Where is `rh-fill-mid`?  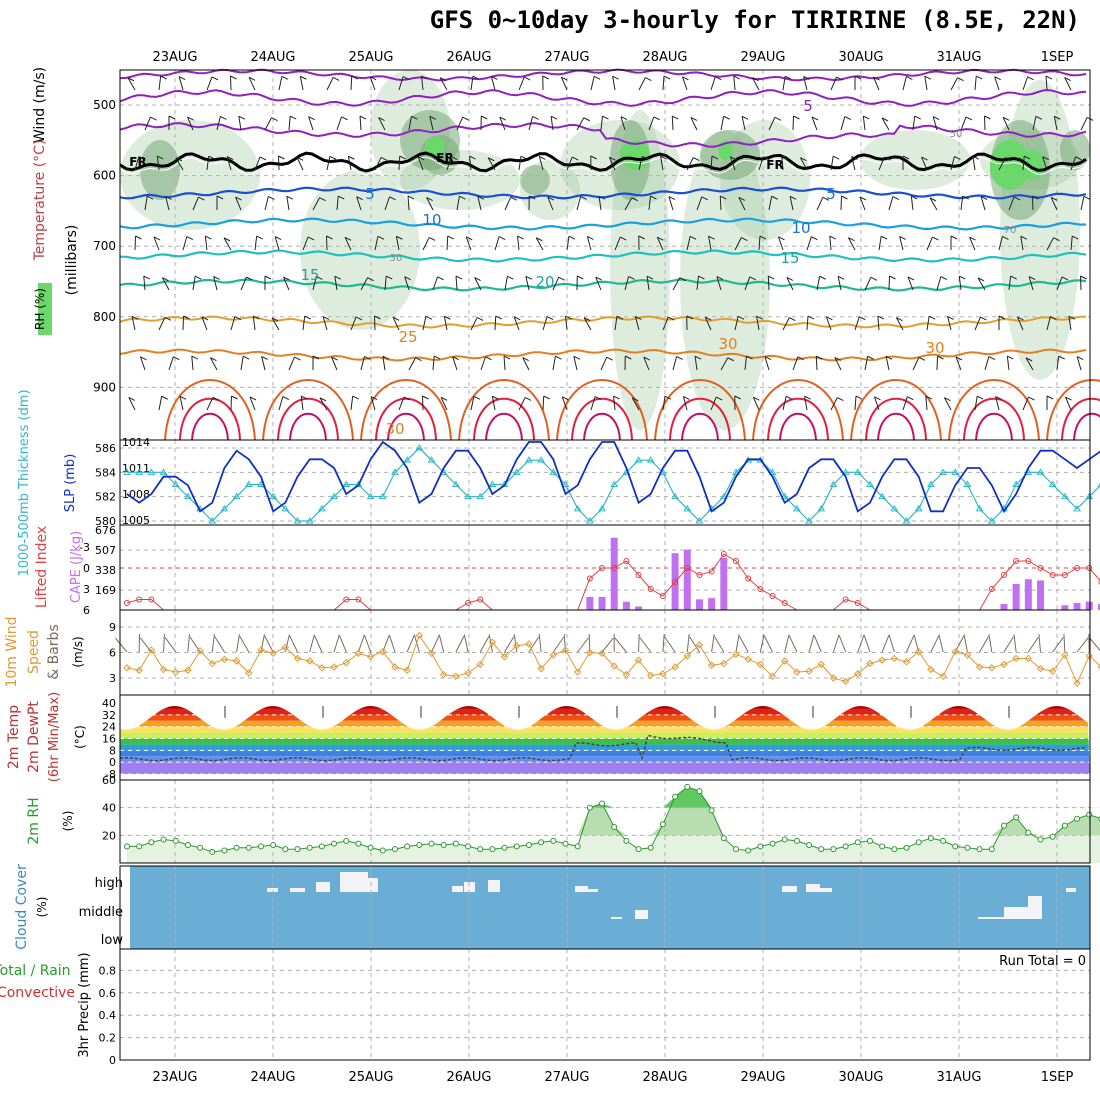 rh-fill-mid is located at coordinates (613, 811).